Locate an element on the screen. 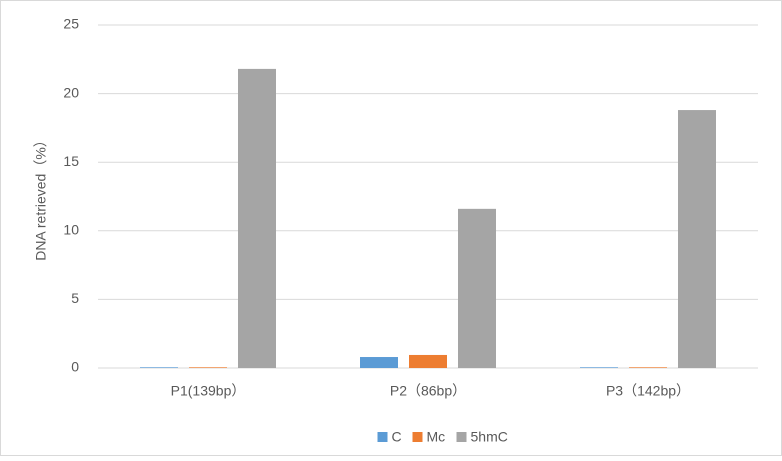  x-tick-label: P3（142bp） is located at coordinates (648, 391).